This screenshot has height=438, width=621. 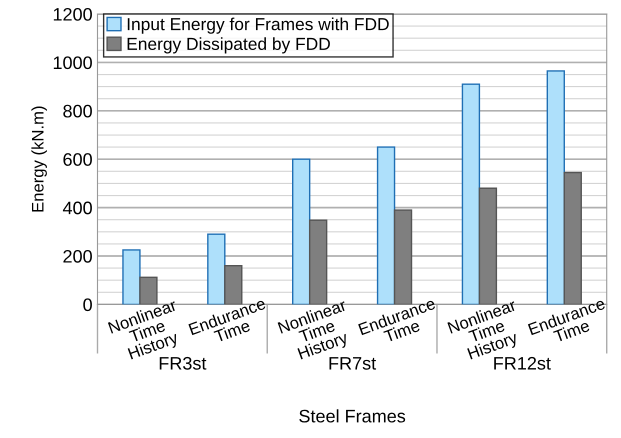 I want to click on y-tick-label: 600, so click(x=77, y=159).